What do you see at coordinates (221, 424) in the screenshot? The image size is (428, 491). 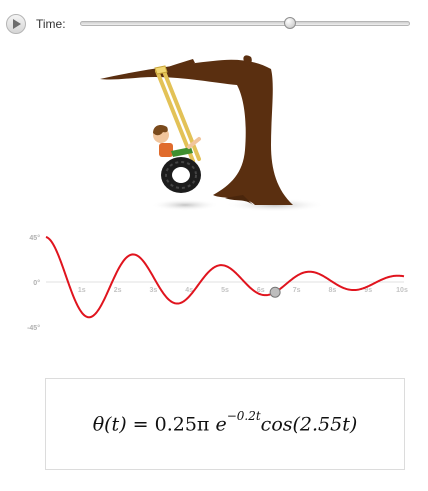 I see `formula-base: e` at bounding box center [221, 424].